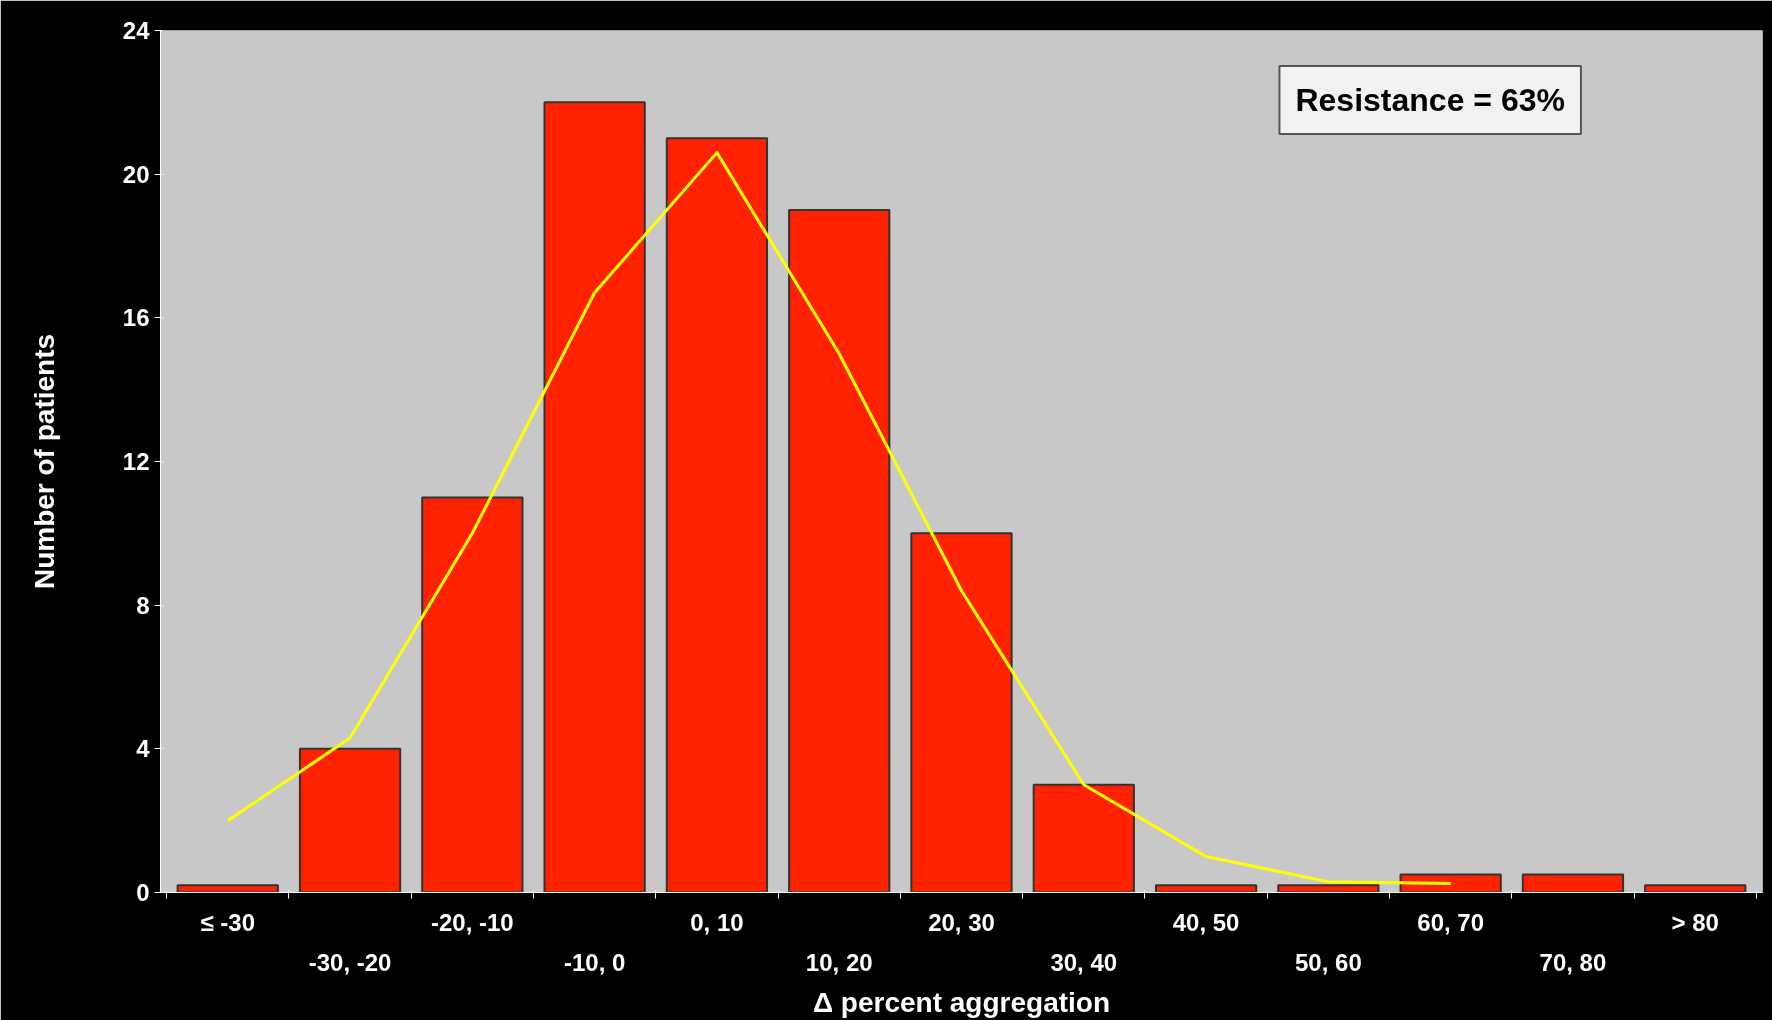 The image size is (1772, 1020). What do you see at coordinates (839, 962) in the screenshot?
I see `x-tick-label: 10, 20` at bounding box center [839, 962].